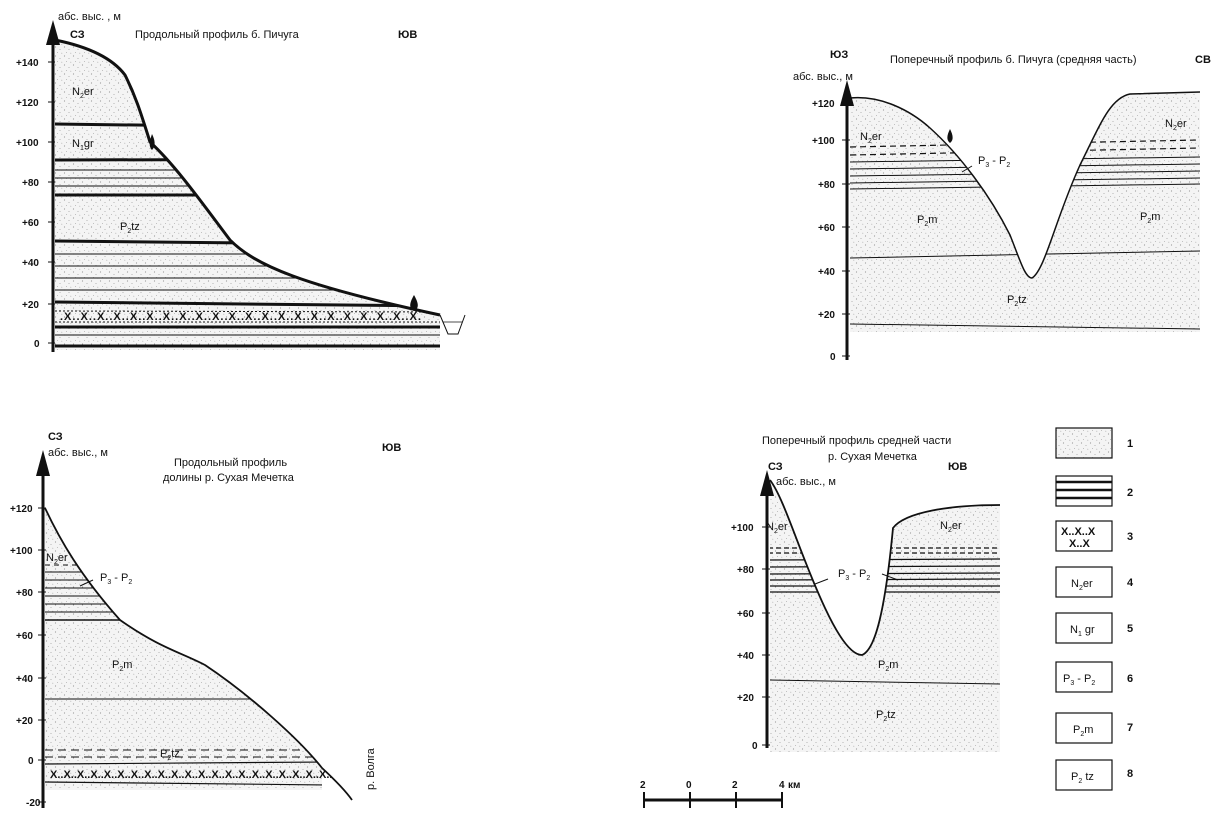 Image resolution: width=1219 pixels, height=817 pixels. What do you see at coordinates (782, 785) in the screenshot?
I see `scale-label: 4` at bounding box center [782, 785].